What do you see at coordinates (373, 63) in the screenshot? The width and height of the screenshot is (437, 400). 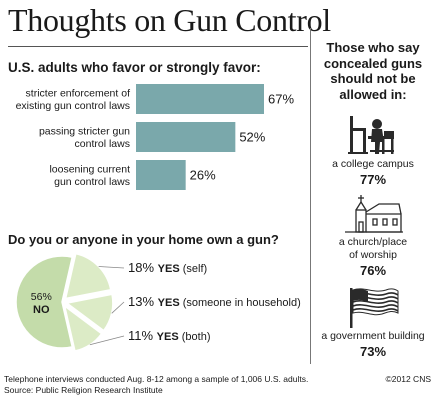 I see `side-heading-line: concealed guns` at bounding box center [373, 63].